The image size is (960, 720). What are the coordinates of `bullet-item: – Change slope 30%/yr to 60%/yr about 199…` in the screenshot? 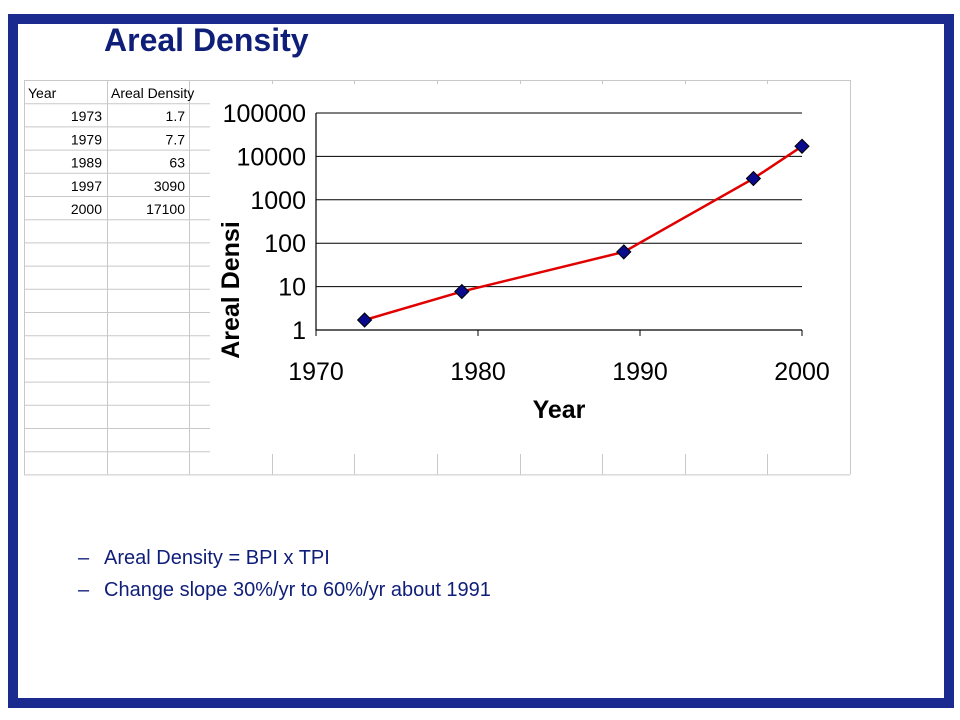 It's located at (284, 595).